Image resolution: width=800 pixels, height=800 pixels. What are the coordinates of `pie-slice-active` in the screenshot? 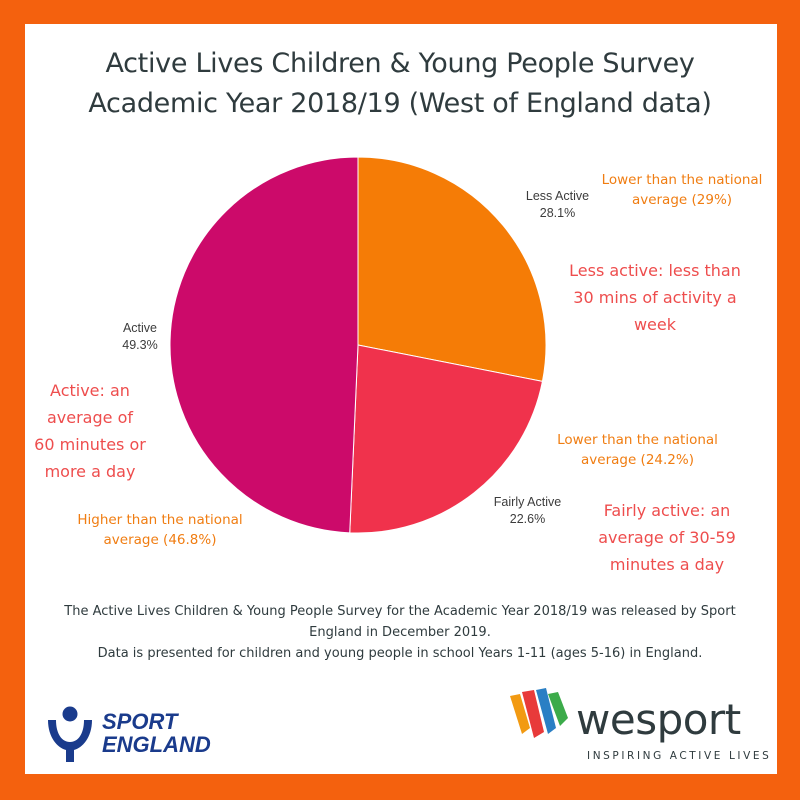 It's located at (264, 345).